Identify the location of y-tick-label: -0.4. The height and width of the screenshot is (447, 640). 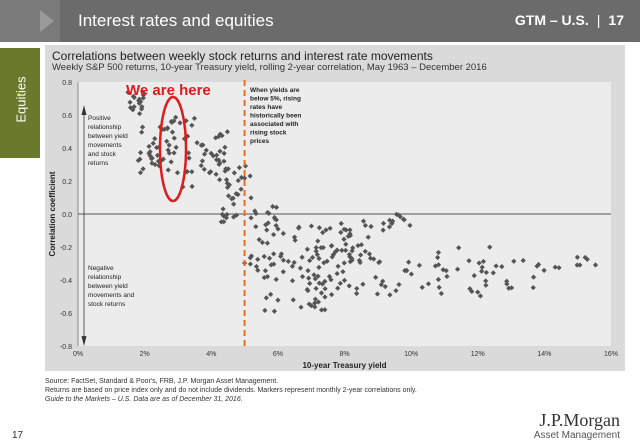
(66, 281).